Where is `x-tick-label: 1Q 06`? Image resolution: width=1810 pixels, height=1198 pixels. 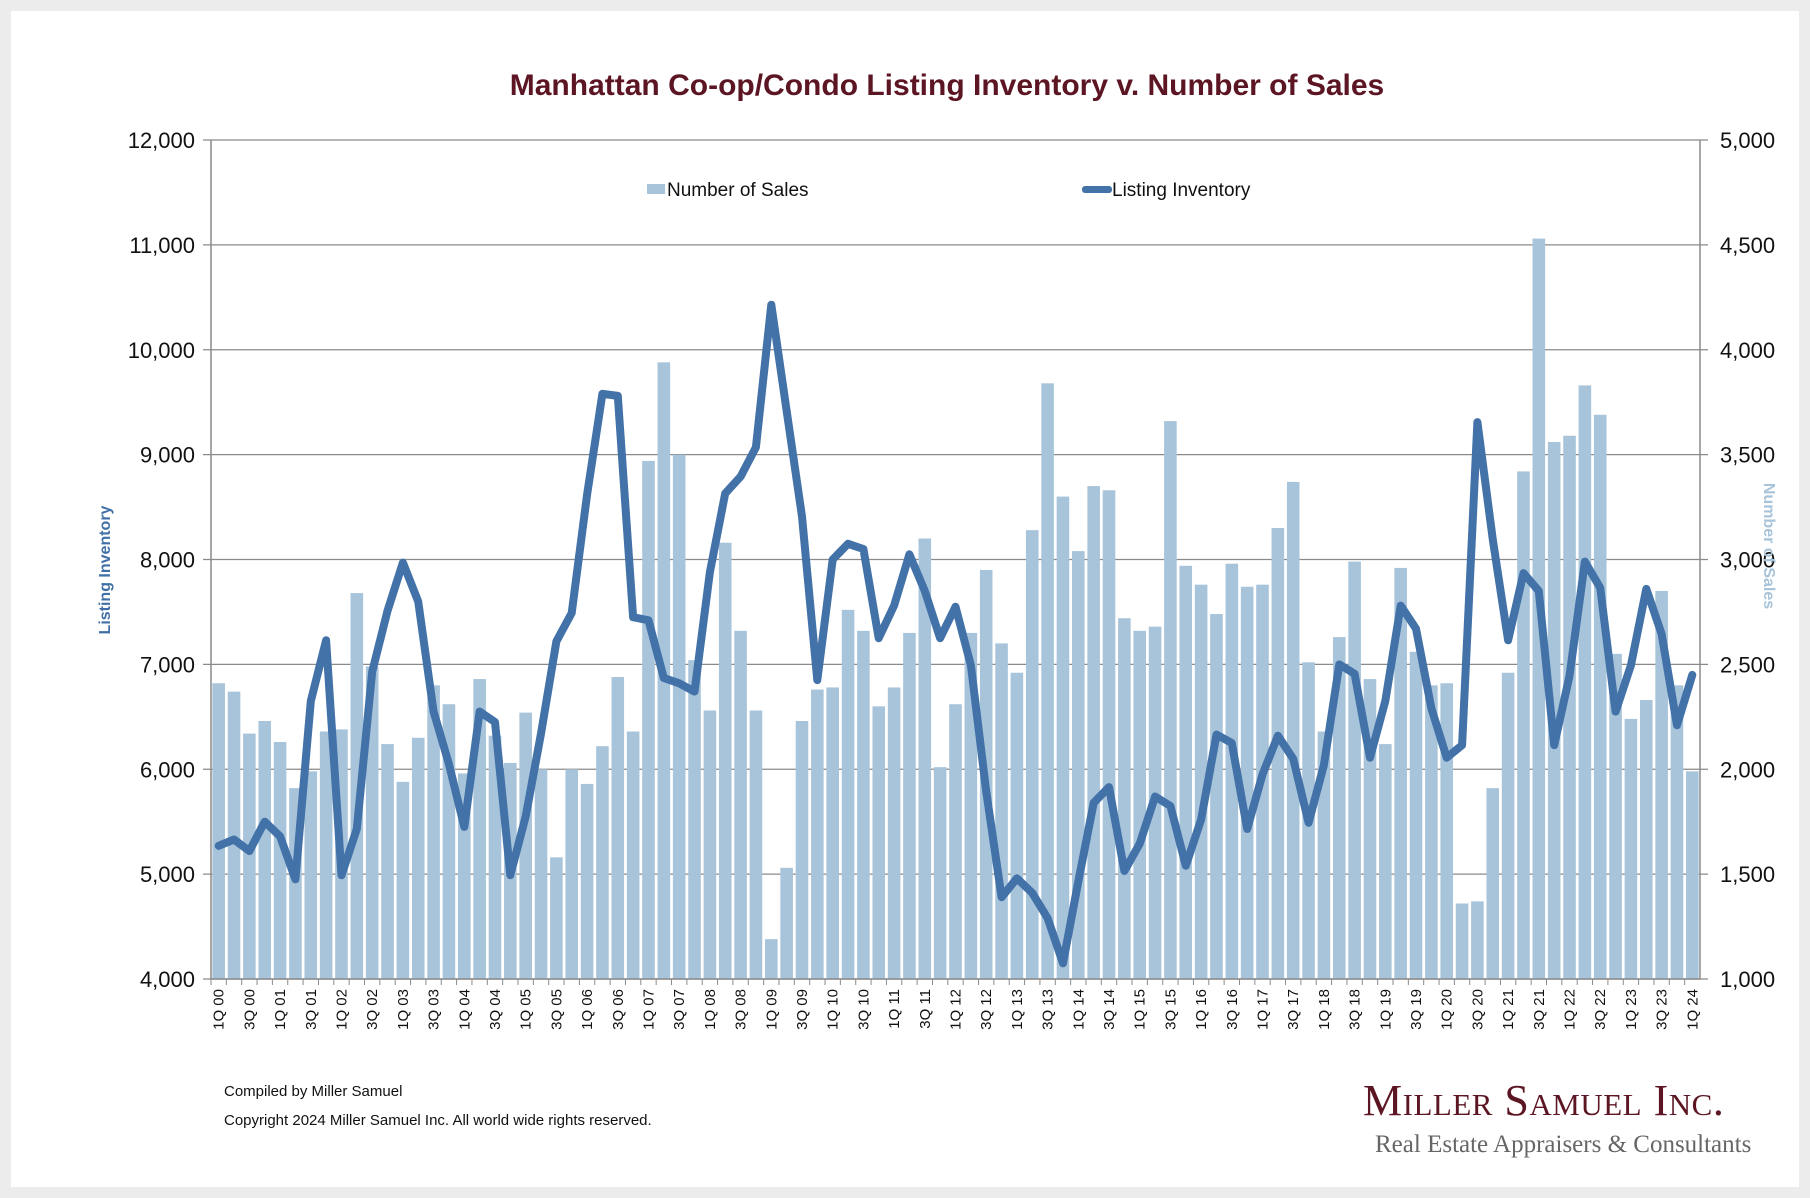
x-tick-label: 1Q 06 is located at coordinates (587, 1009).